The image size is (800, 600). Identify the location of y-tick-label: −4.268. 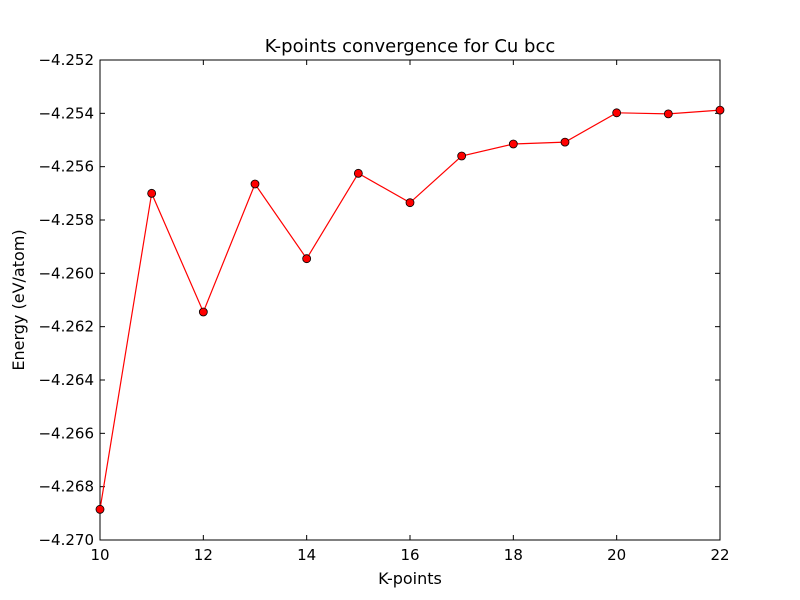
(66, 487).